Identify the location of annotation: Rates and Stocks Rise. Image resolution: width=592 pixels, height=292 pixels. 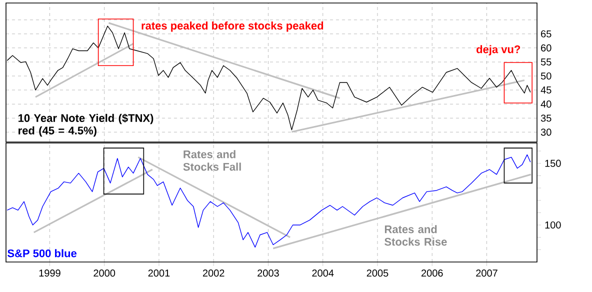
(415, 235).